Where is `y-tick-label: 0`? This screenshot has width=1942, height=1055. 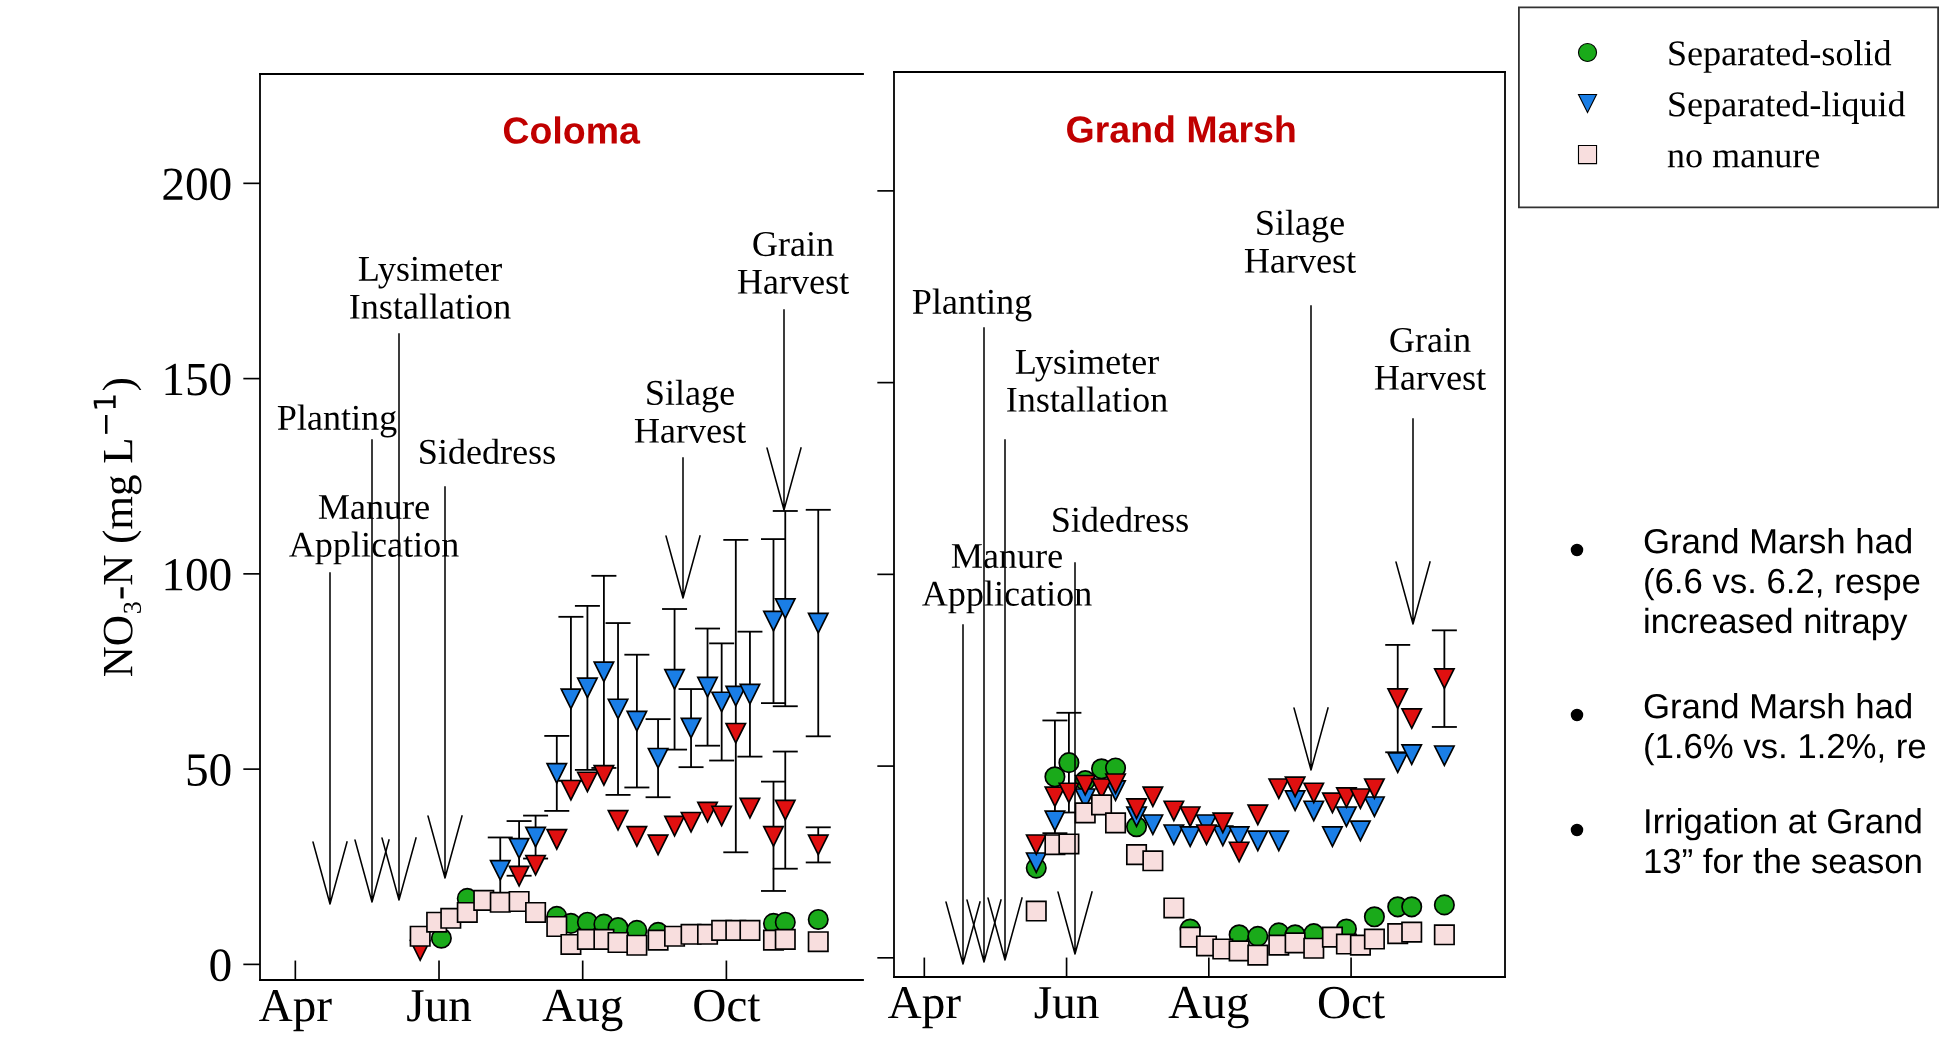
y-tick-label: 0 is located at coordinates (220, 965).